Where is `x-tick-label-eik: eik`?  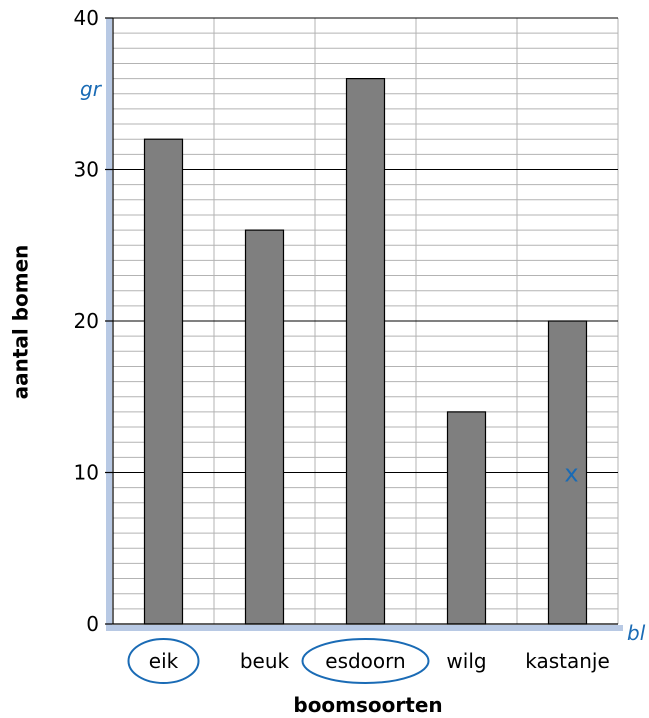 x-tick-label-eik: eik is located at coordinates (164, 661).